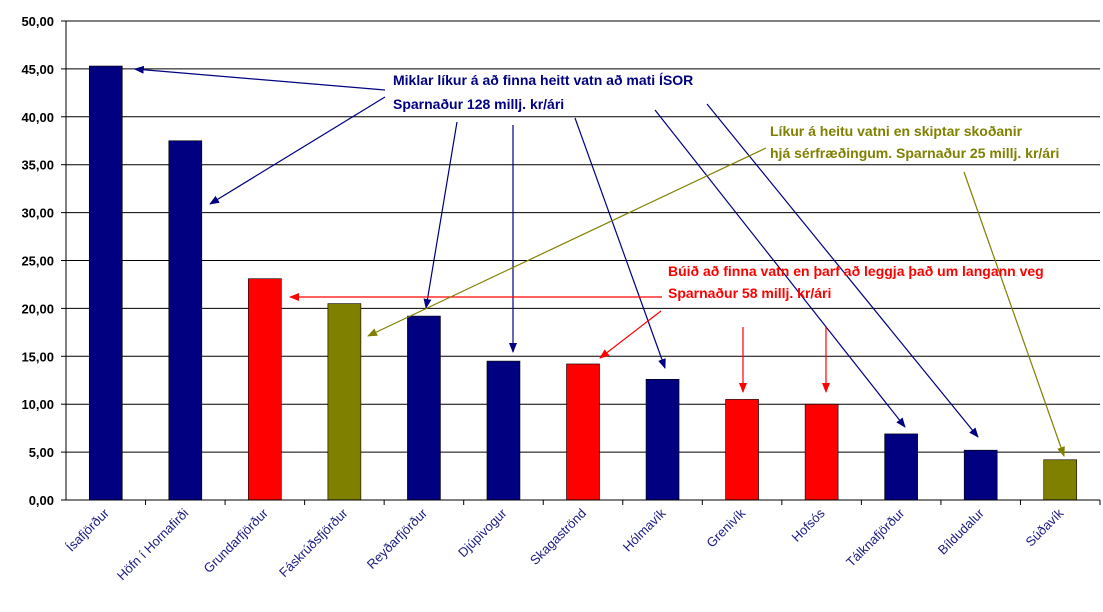 This screenshot has height=612, width=1103. Describe the element at coordinates (37, 261) in the screenshot. I see `y-tick-label: 25,00` at that location.